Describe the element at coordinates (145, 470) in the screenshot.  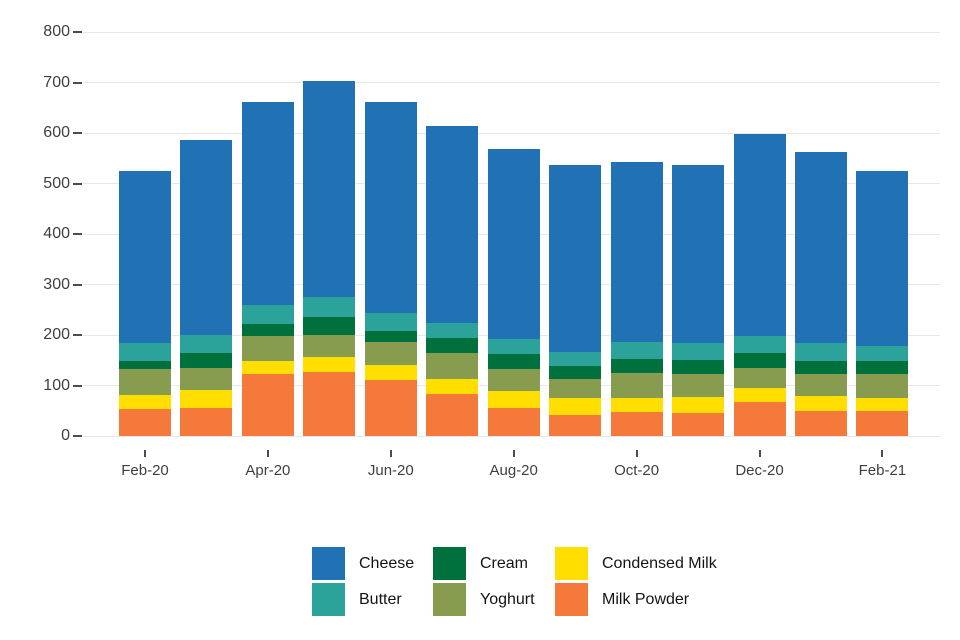
I see `x-axis-tick-label: Feb-20` at that location.